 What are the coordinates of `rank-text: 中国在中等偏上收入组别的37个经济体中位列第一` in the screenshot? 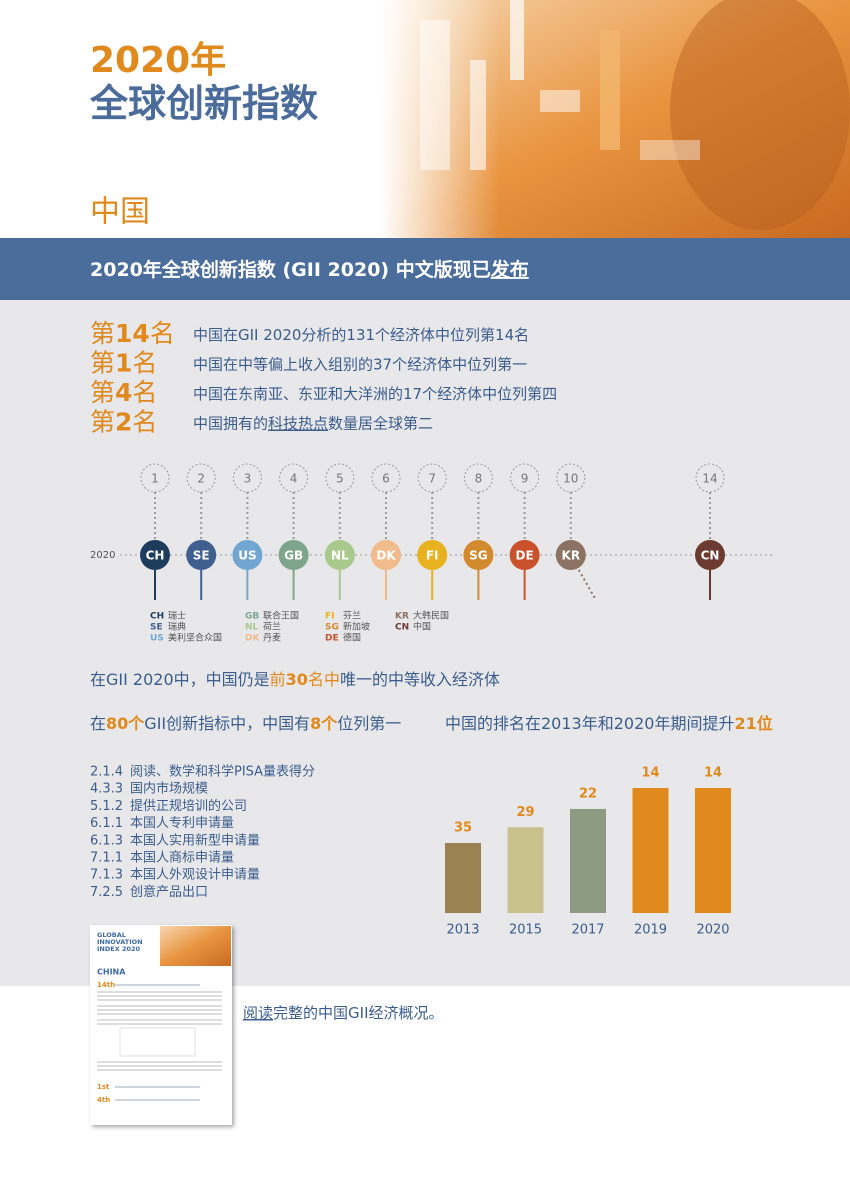 It's located at (360, 364).